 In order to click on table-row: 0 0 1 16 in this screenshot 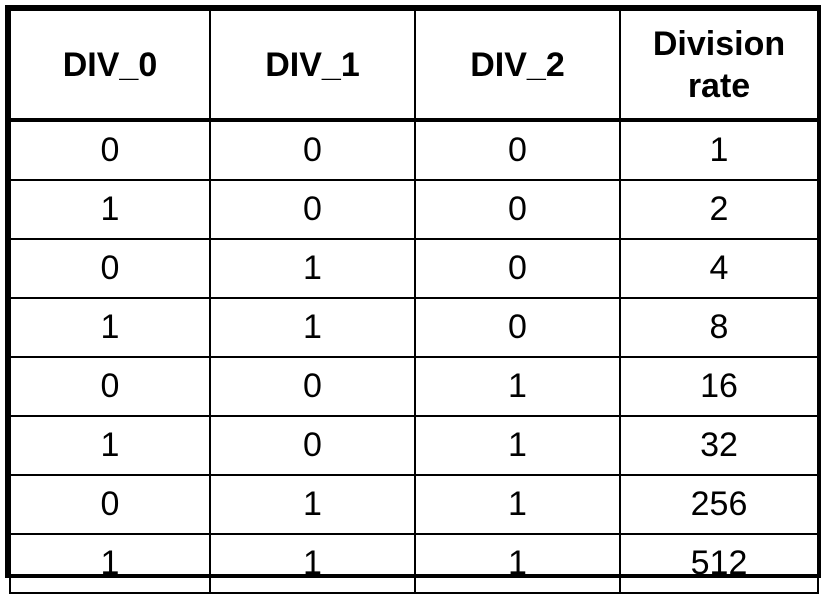, I will do `click(414, 386)`.